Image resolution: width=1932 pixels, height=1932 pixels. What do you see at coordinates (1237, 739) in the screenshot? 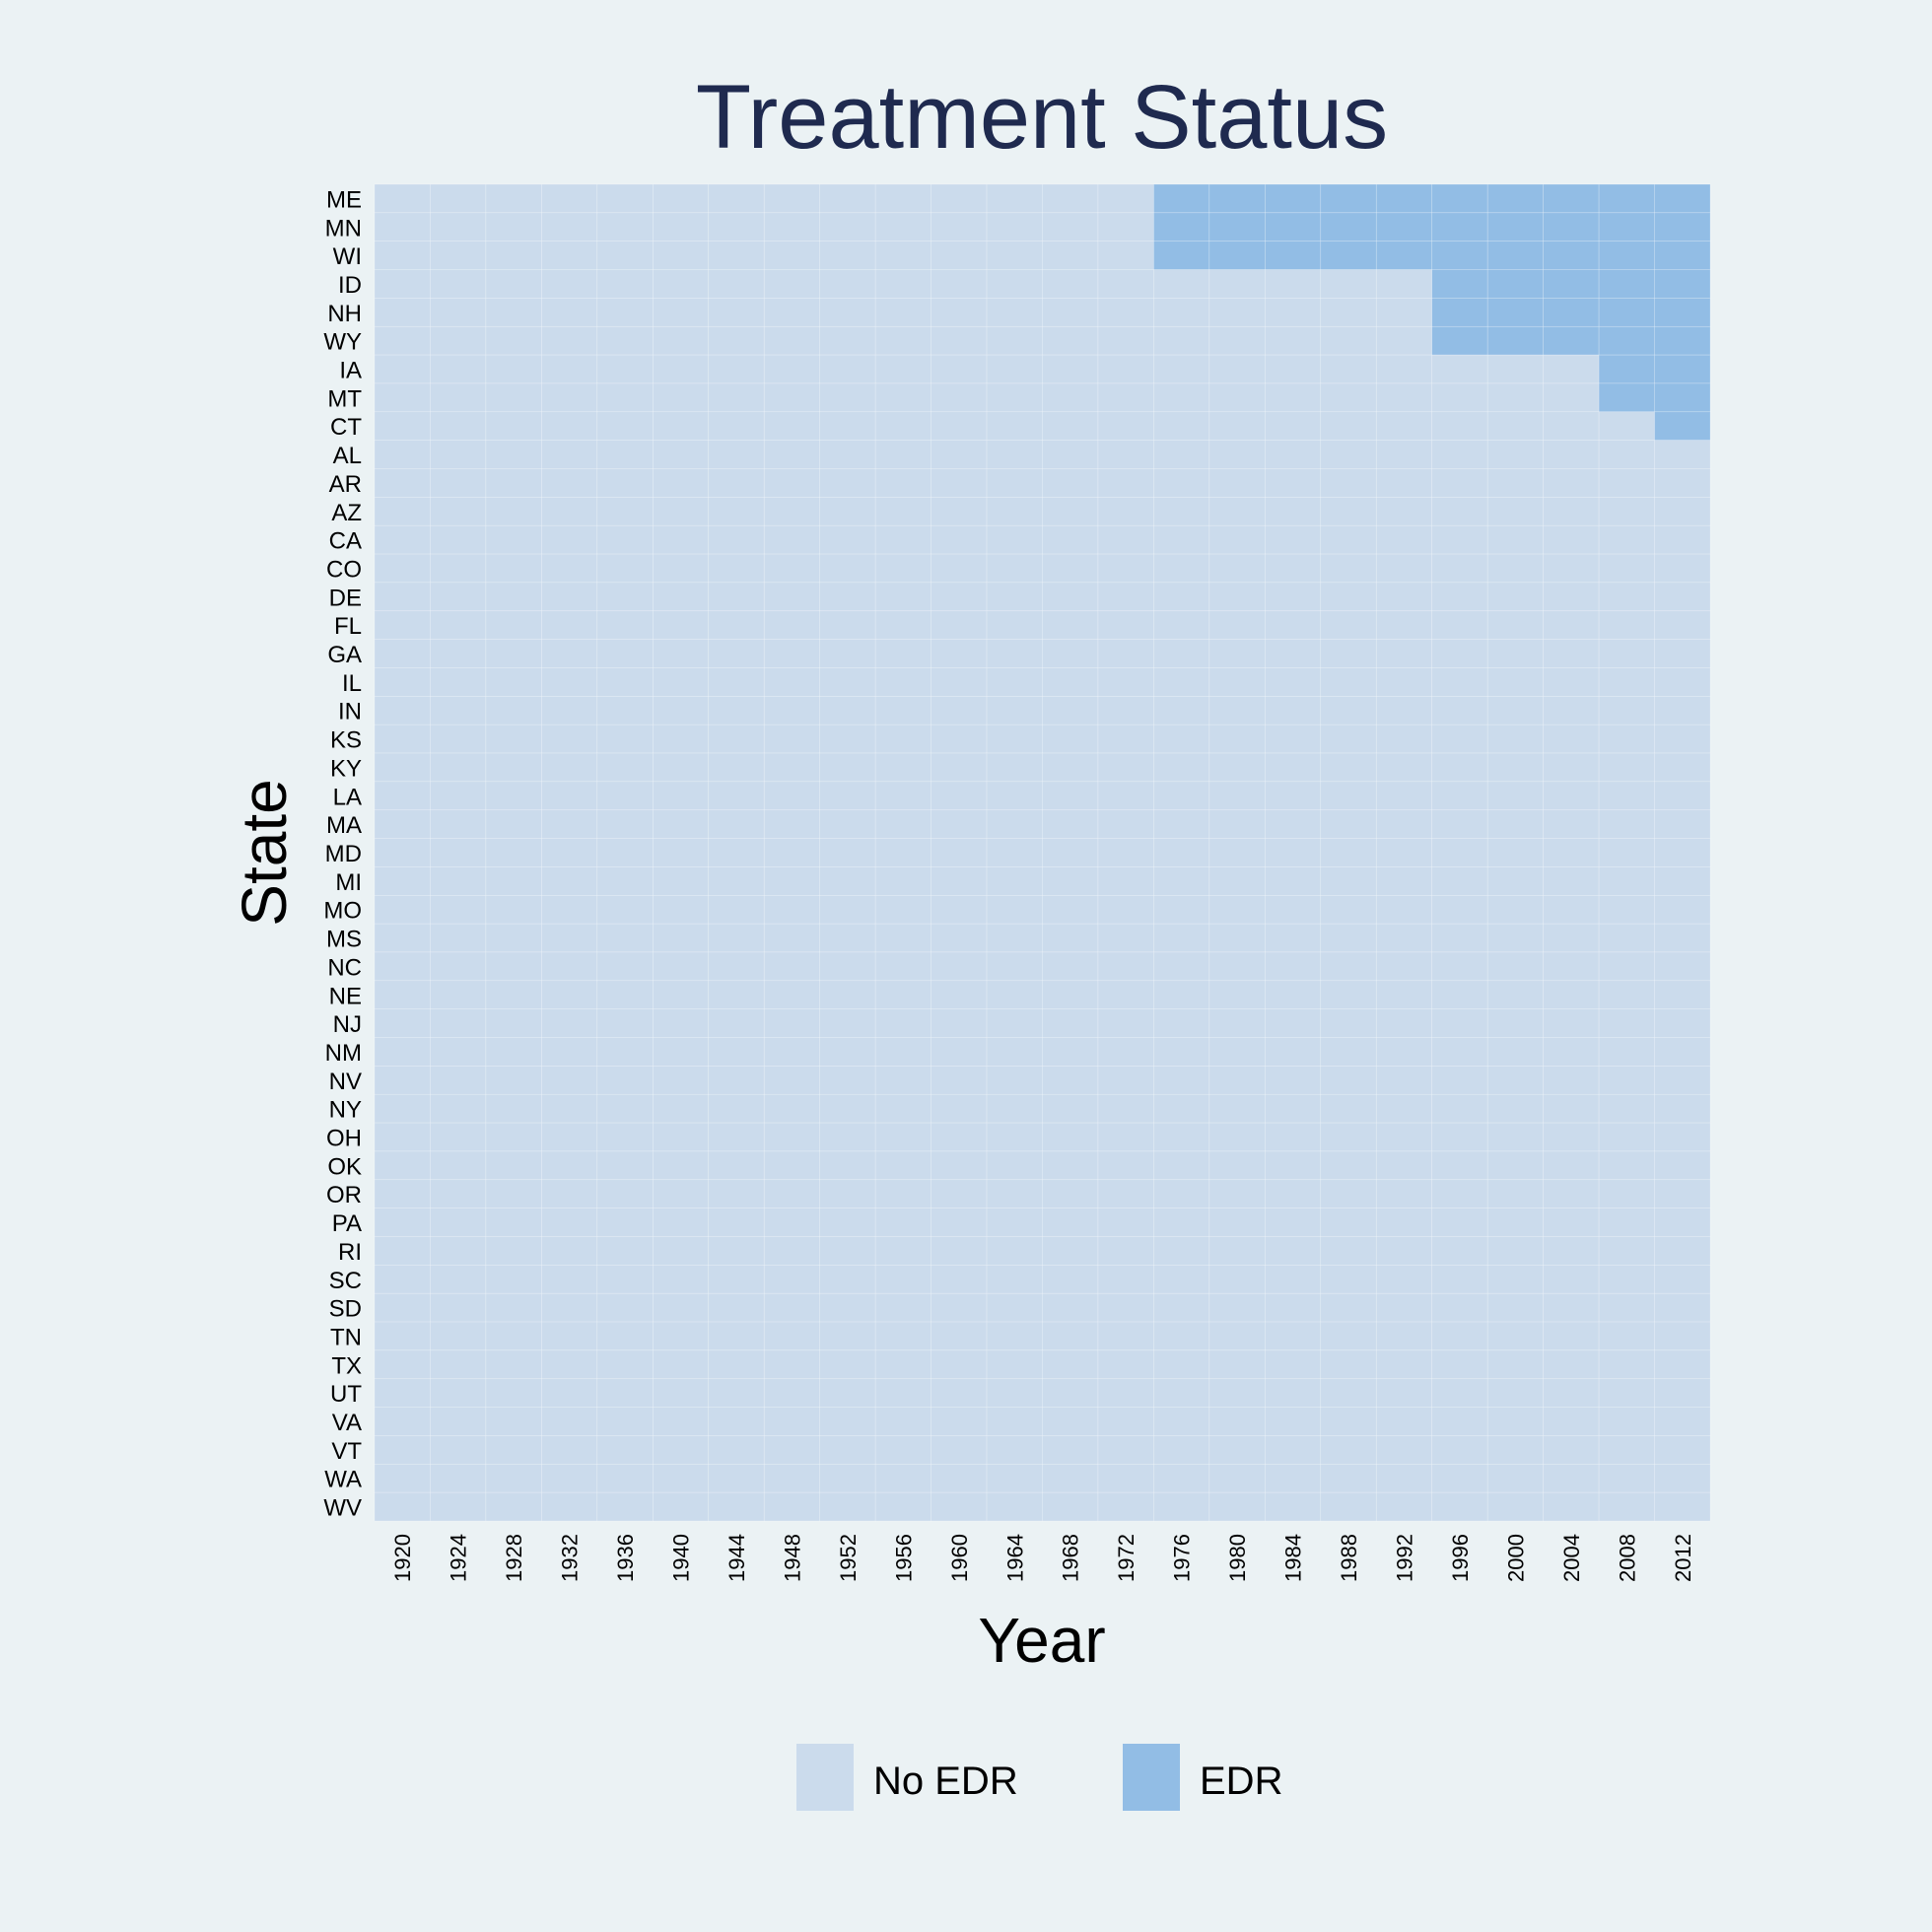
I see `heatmap-cell-ks-1980` at bounding box center [1237, 739].